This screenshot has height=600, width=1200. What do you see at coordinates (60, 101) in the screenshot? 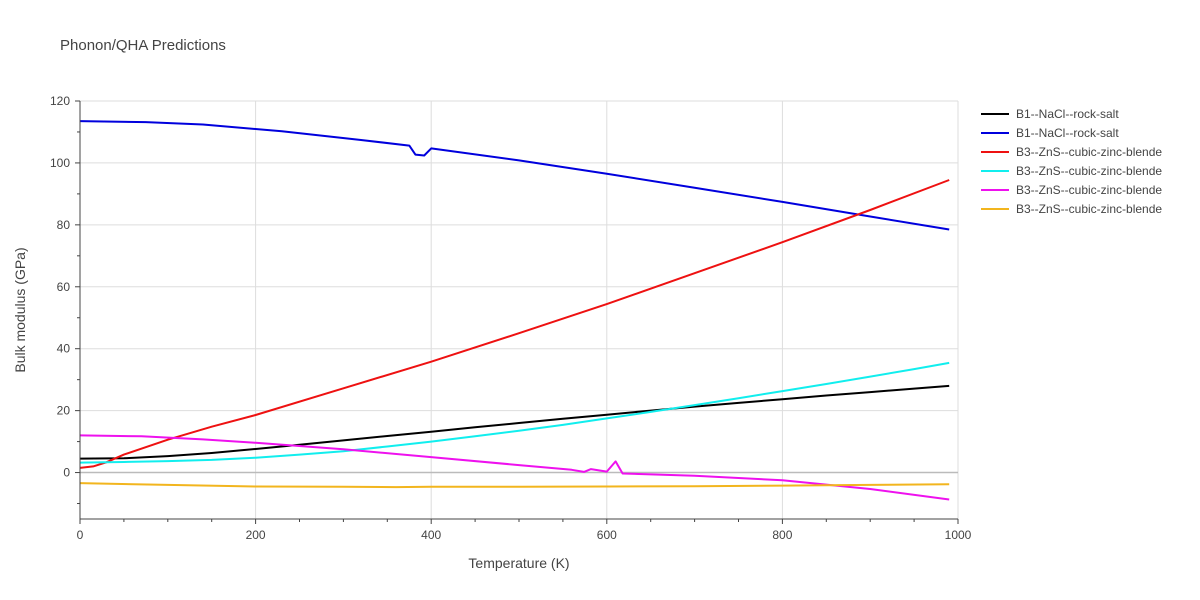
I see `y-tick-label: 120` at bounding box center [60, 101].